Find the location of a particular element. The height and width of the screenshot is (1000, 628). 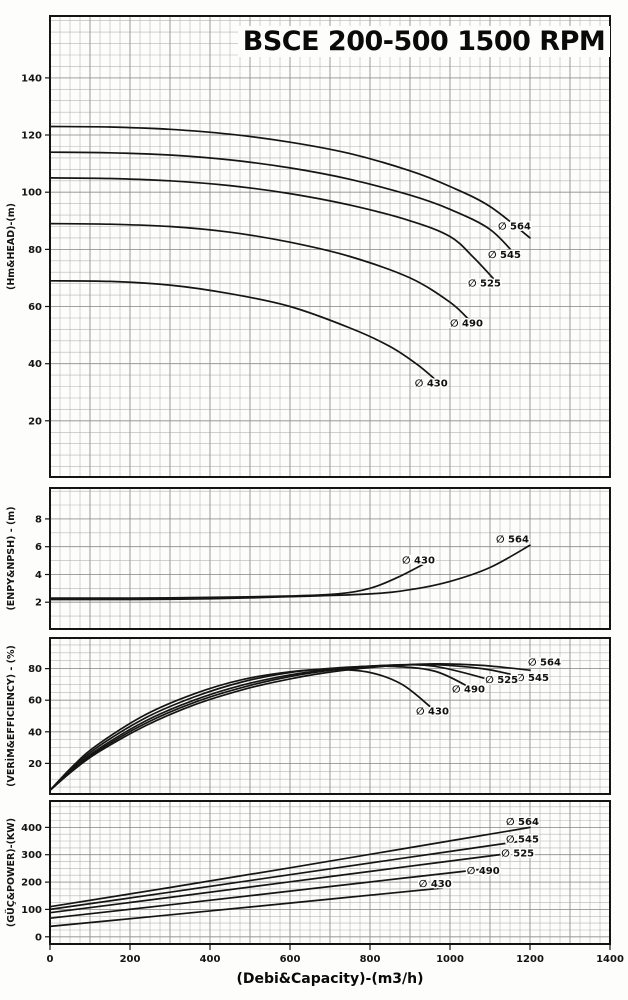

x-tick-label: 800 is located at coordinates (370, 959).